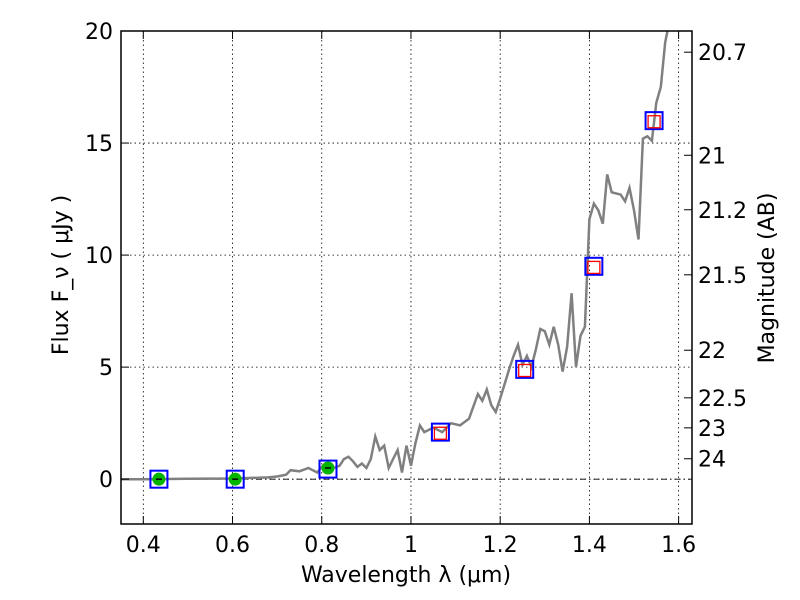 This screenshot has height=600, width=800. Describe the element at coordinates (722, 399) in the screenshot. I see `magnitude-tick-label: 22.5` at that location.